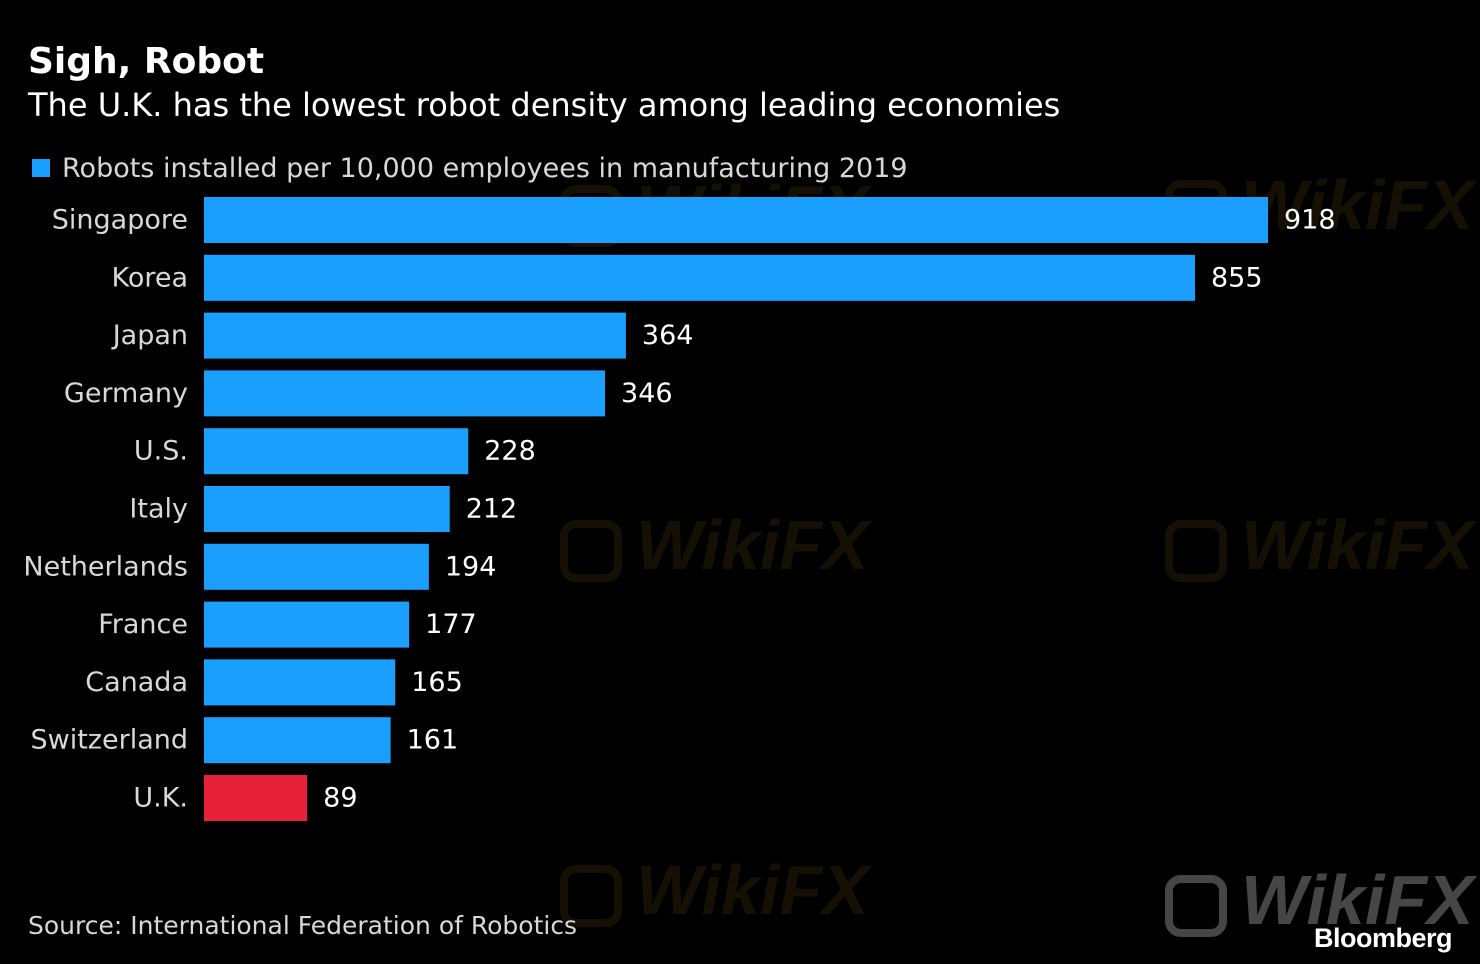  I want to click on bar-singapore, so click(736, 220).